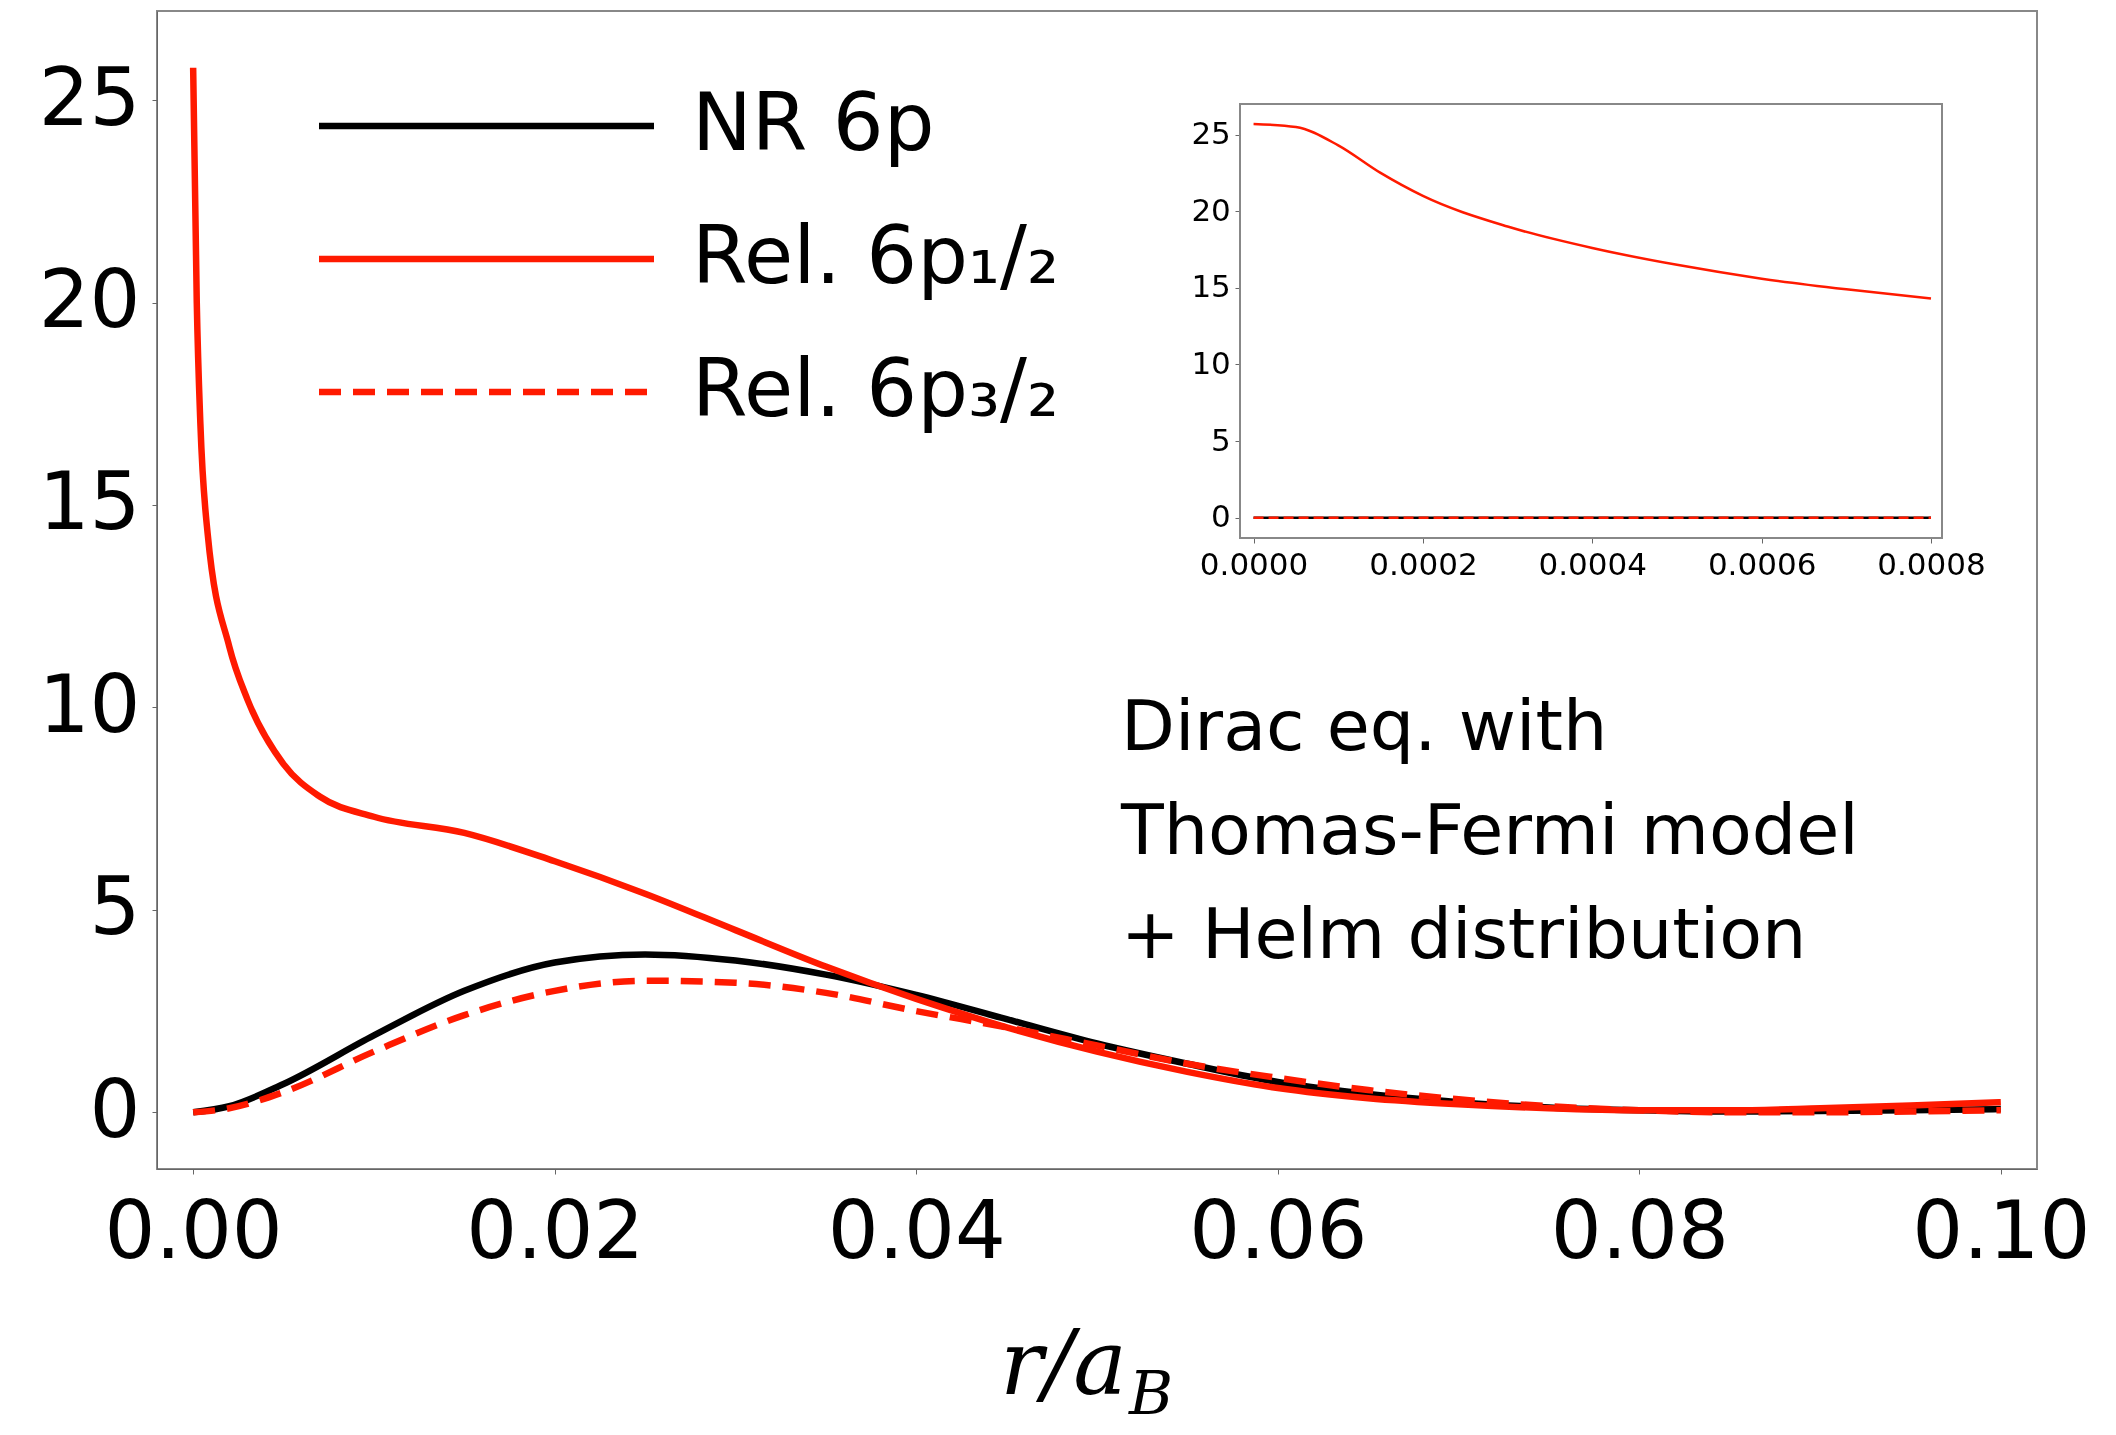 Image resolution: width=2116 pixels, height=1435 pixels. I want to click on x-tick-label: 0.00, so click(193, 1230).